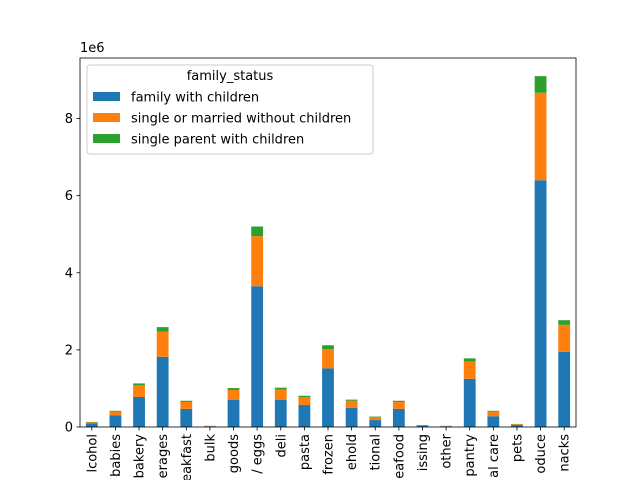 Image resolution: width=640 pixels, height=480 pixels. Describe the element at coordinates (140, 456) in the screenshot. I see `x-tick-label: bakery` at that location.